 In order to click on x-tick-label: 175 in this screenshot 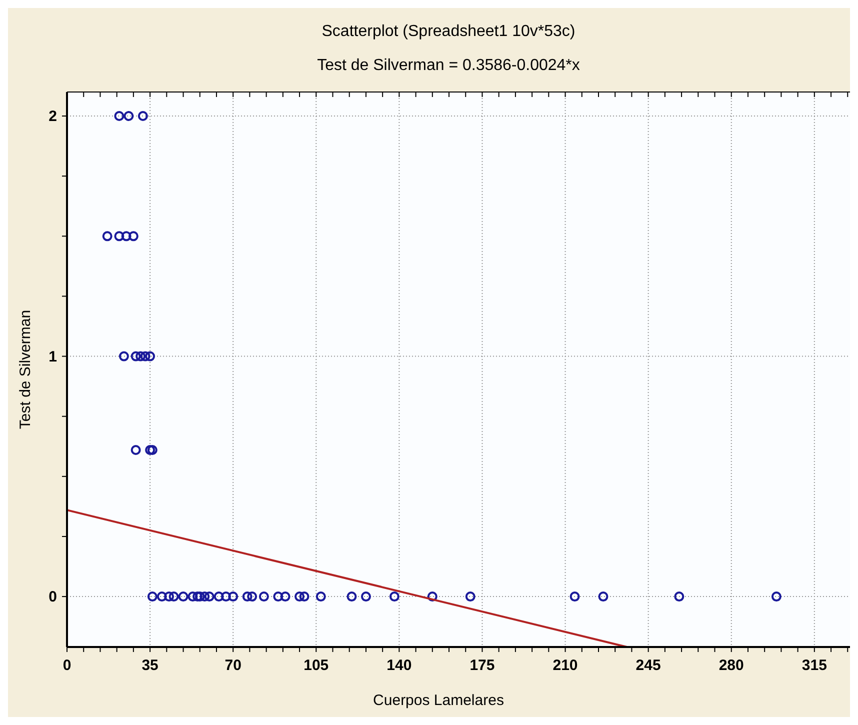, I will do `click(482, 665)`.